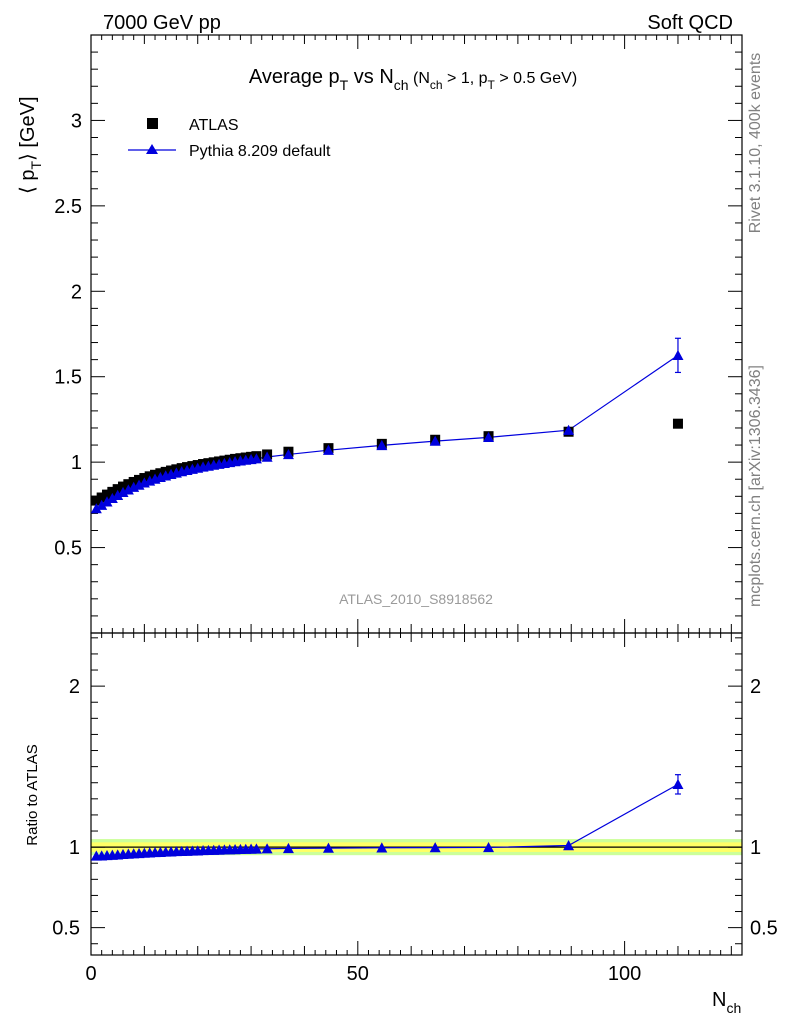 This screenshot has width=786, height=1024. Describe the element at coordinates (76, 463) in the screenshot. I see `main-y-tick-label: 1` at that location.